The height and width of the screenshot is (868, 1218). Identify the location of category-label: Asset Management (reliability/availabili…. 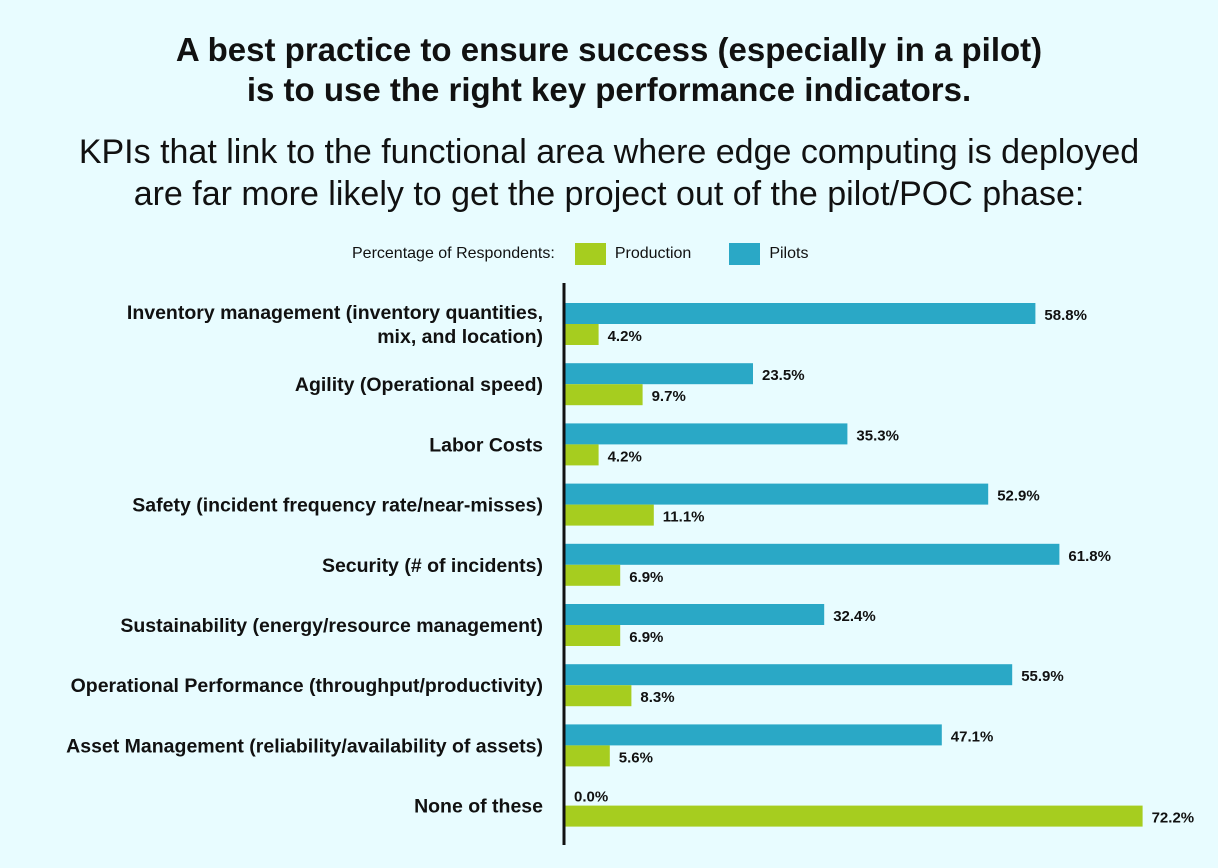
(304, 746).